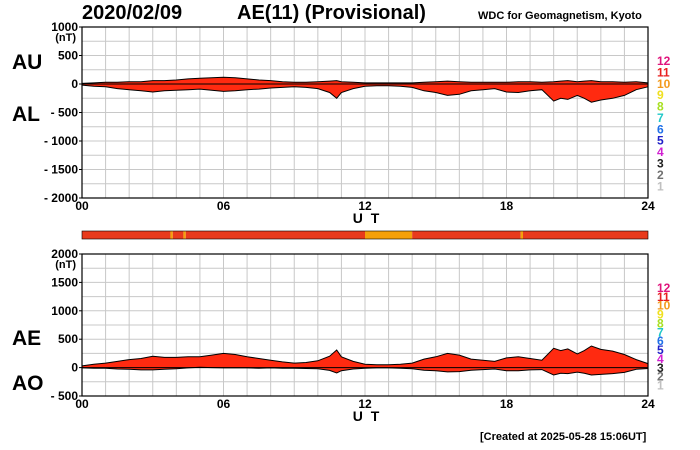  Describe the element at coordinates (28, 383) in the screenshot. I see `ao-label: AO` at that location.